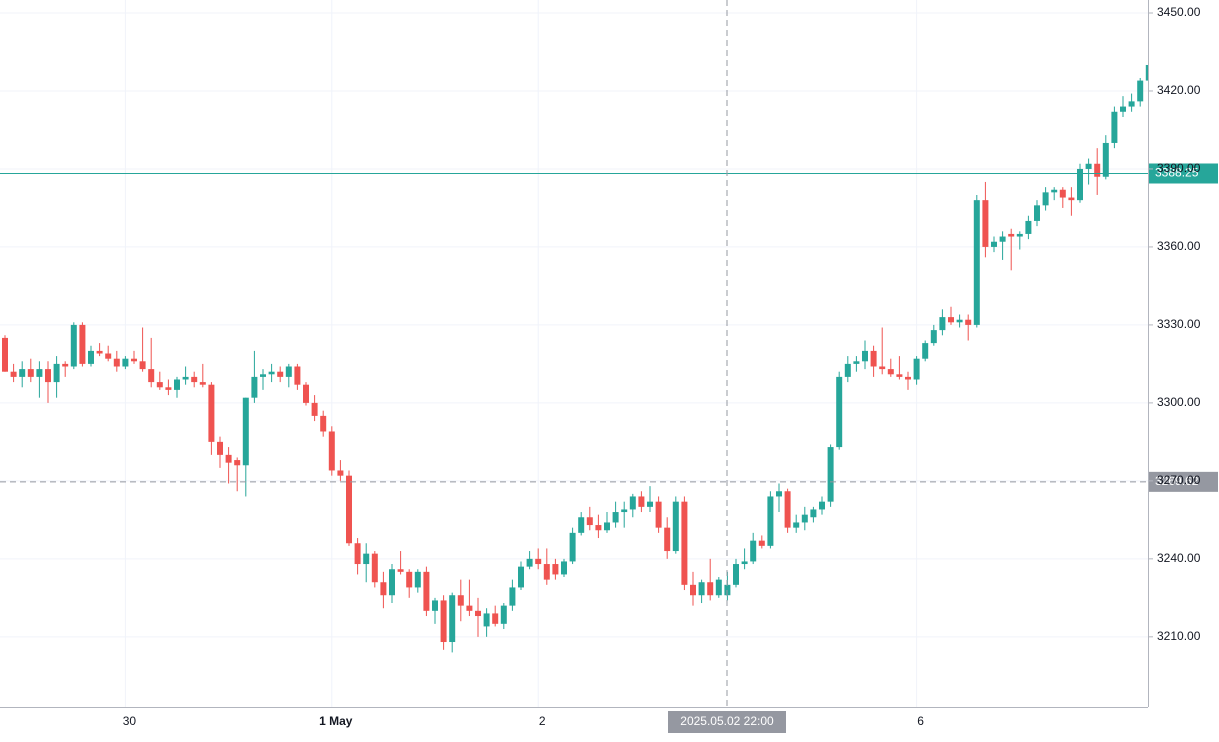 The image size is (1219, 742). What do you see at coordinates (1179, 402) in the screenshot?
I see `y-tick-label: 3300.00` at bounding box center [1179, 402].